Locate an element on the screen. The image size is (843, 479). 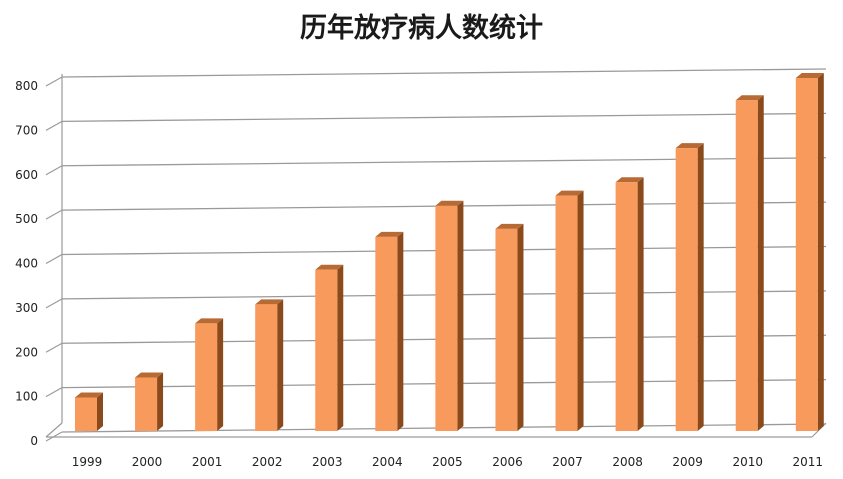
y-tick-label: 600 is located at coordinates (26, 175).